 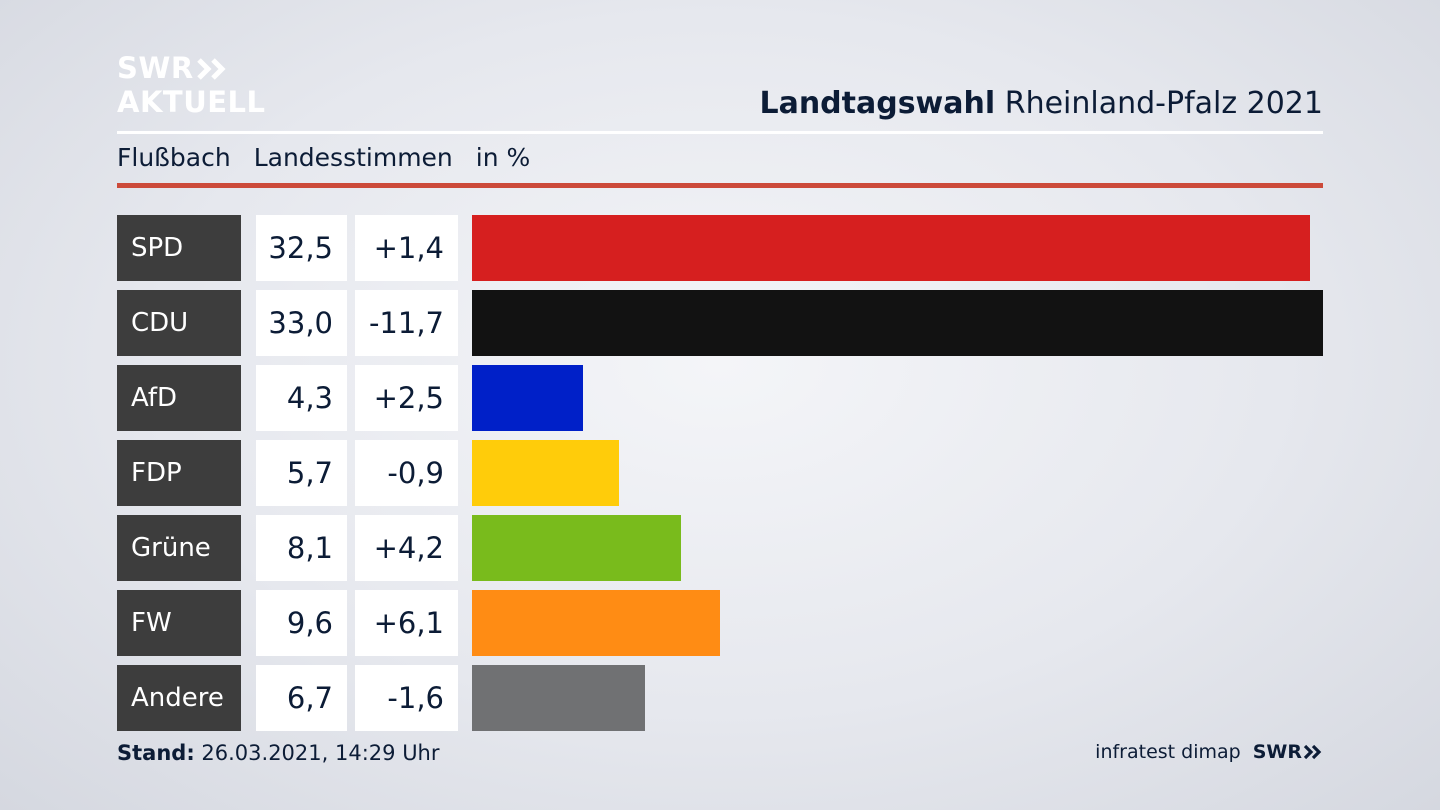 I want to click on subtitle-unit: in %, so click(x=503, y=157).